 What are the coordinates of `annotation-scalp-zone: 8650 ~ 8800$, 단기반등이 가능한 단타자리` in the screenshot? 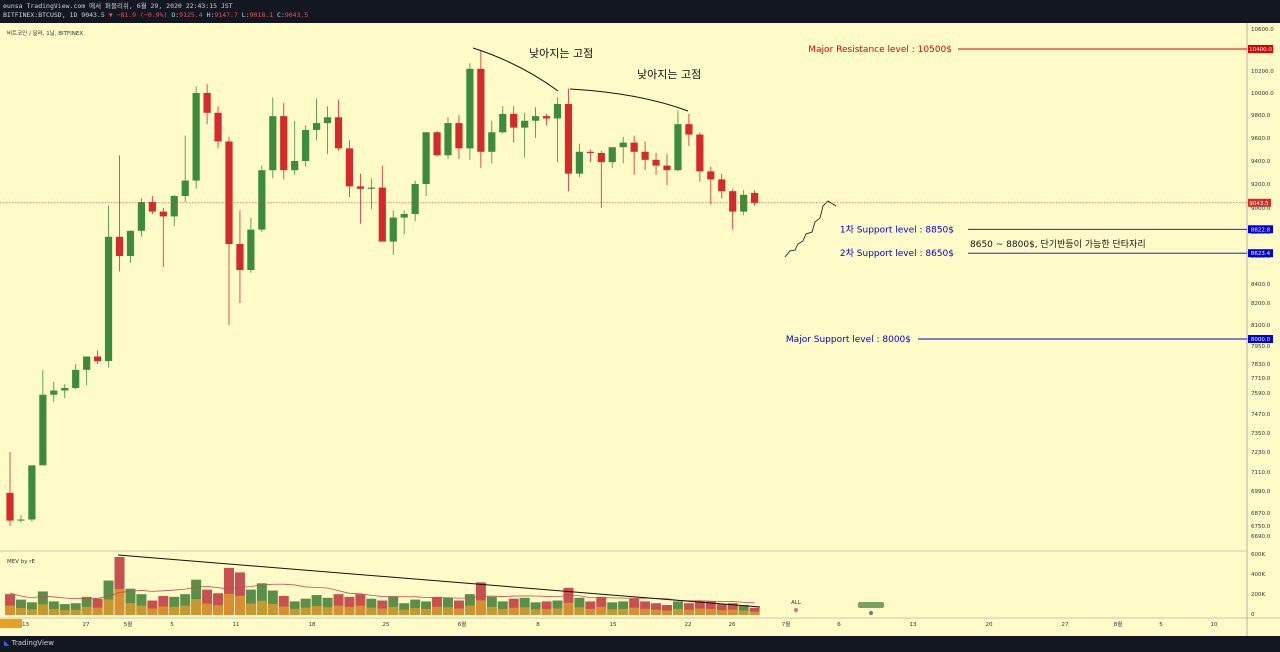 It's located at (1058, 244).